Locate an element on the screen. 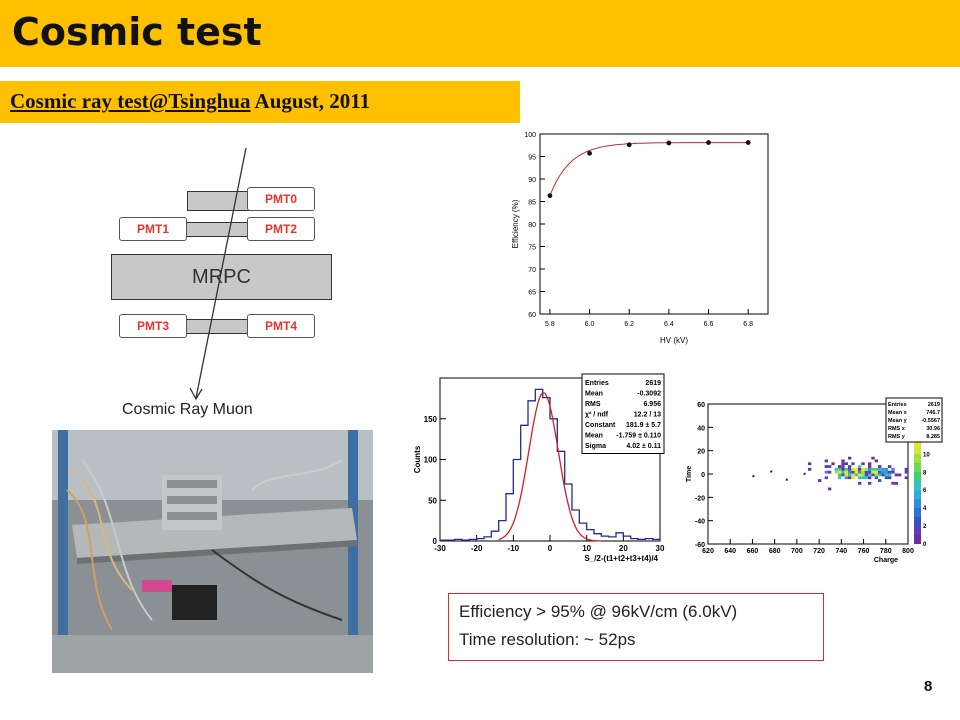 The width and height of the screenshot is (960, 720). muon-track is located at coordinates (218, 274).